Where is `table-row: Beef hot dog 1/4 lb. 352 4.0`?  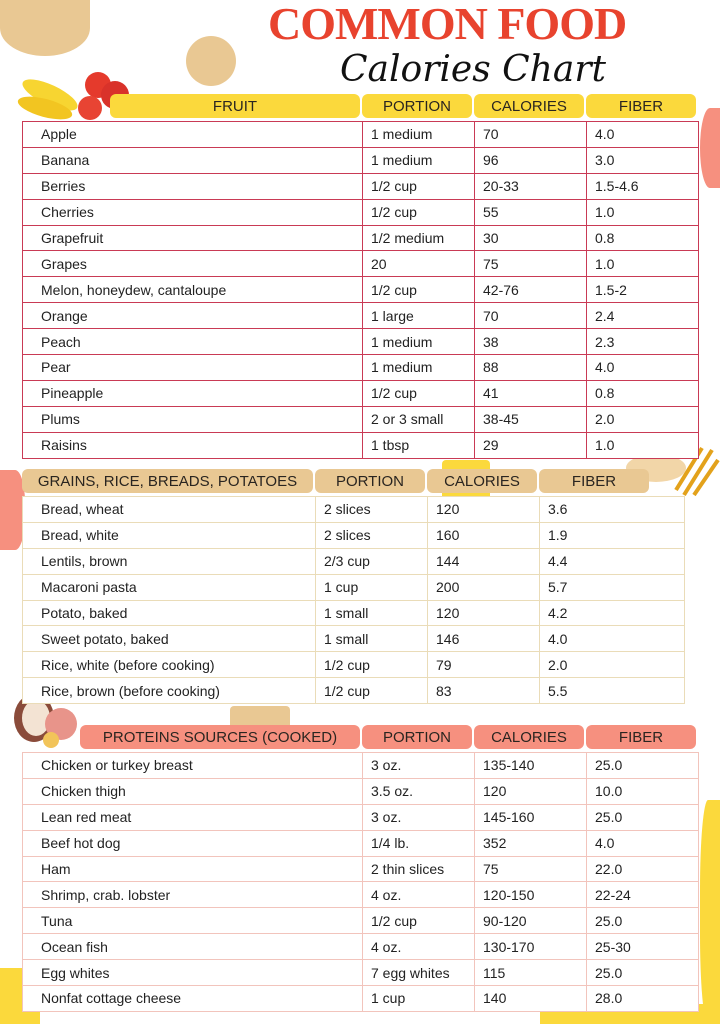
table-row: Beef hot dog 1/4 lb. 352 4.0 is located at coordinates (360, 843).